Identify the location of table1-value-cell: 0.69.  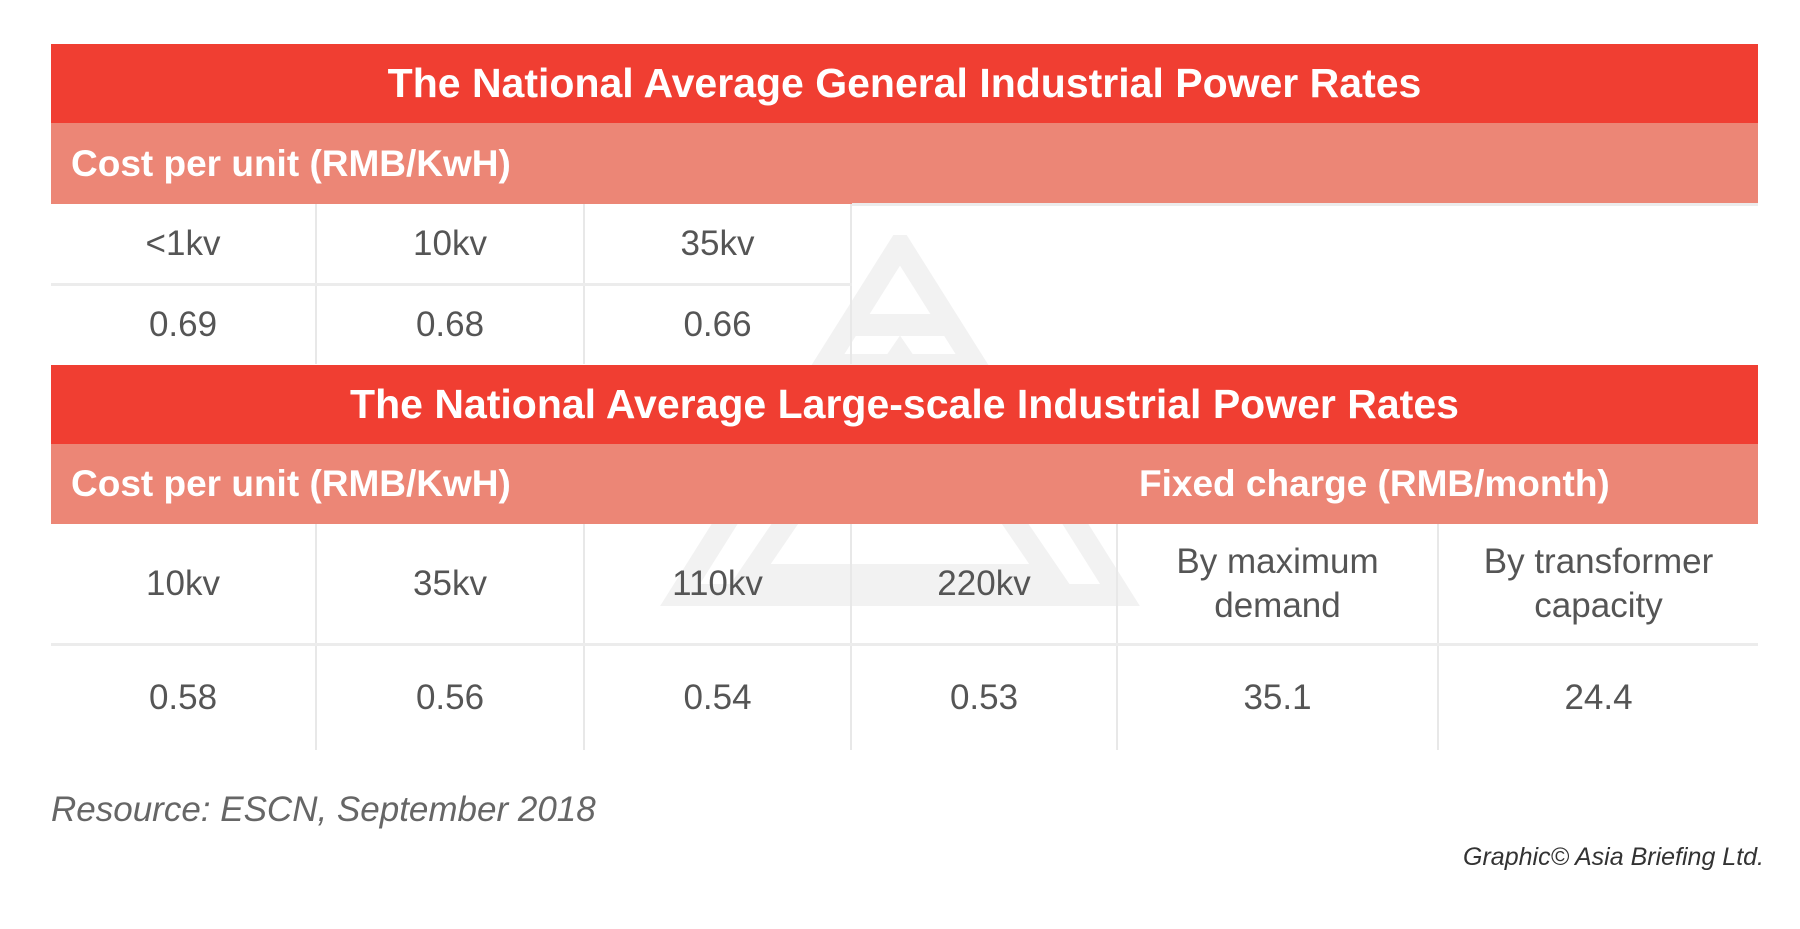
(184, 325).